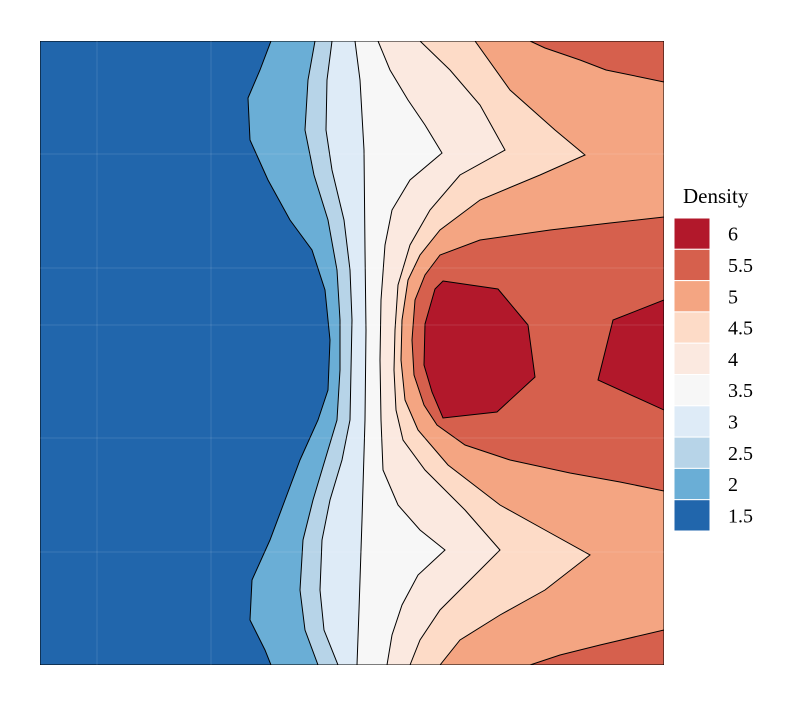 Image resolution: width=789 pixels, height=702 pixels. Describe the element at coordinates (740, 329) in the screenshot. I see `legend-label-4-5: 4.5` at that location.